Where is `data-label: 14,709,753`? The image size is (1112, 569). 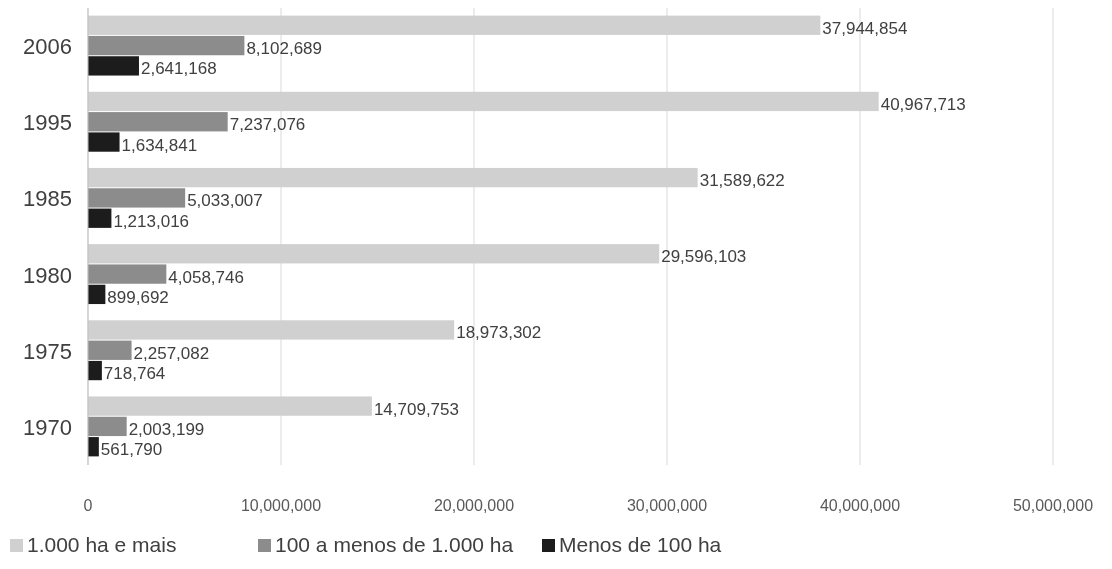
data-label: 14,709,753 is located at coordinates (416, 409).